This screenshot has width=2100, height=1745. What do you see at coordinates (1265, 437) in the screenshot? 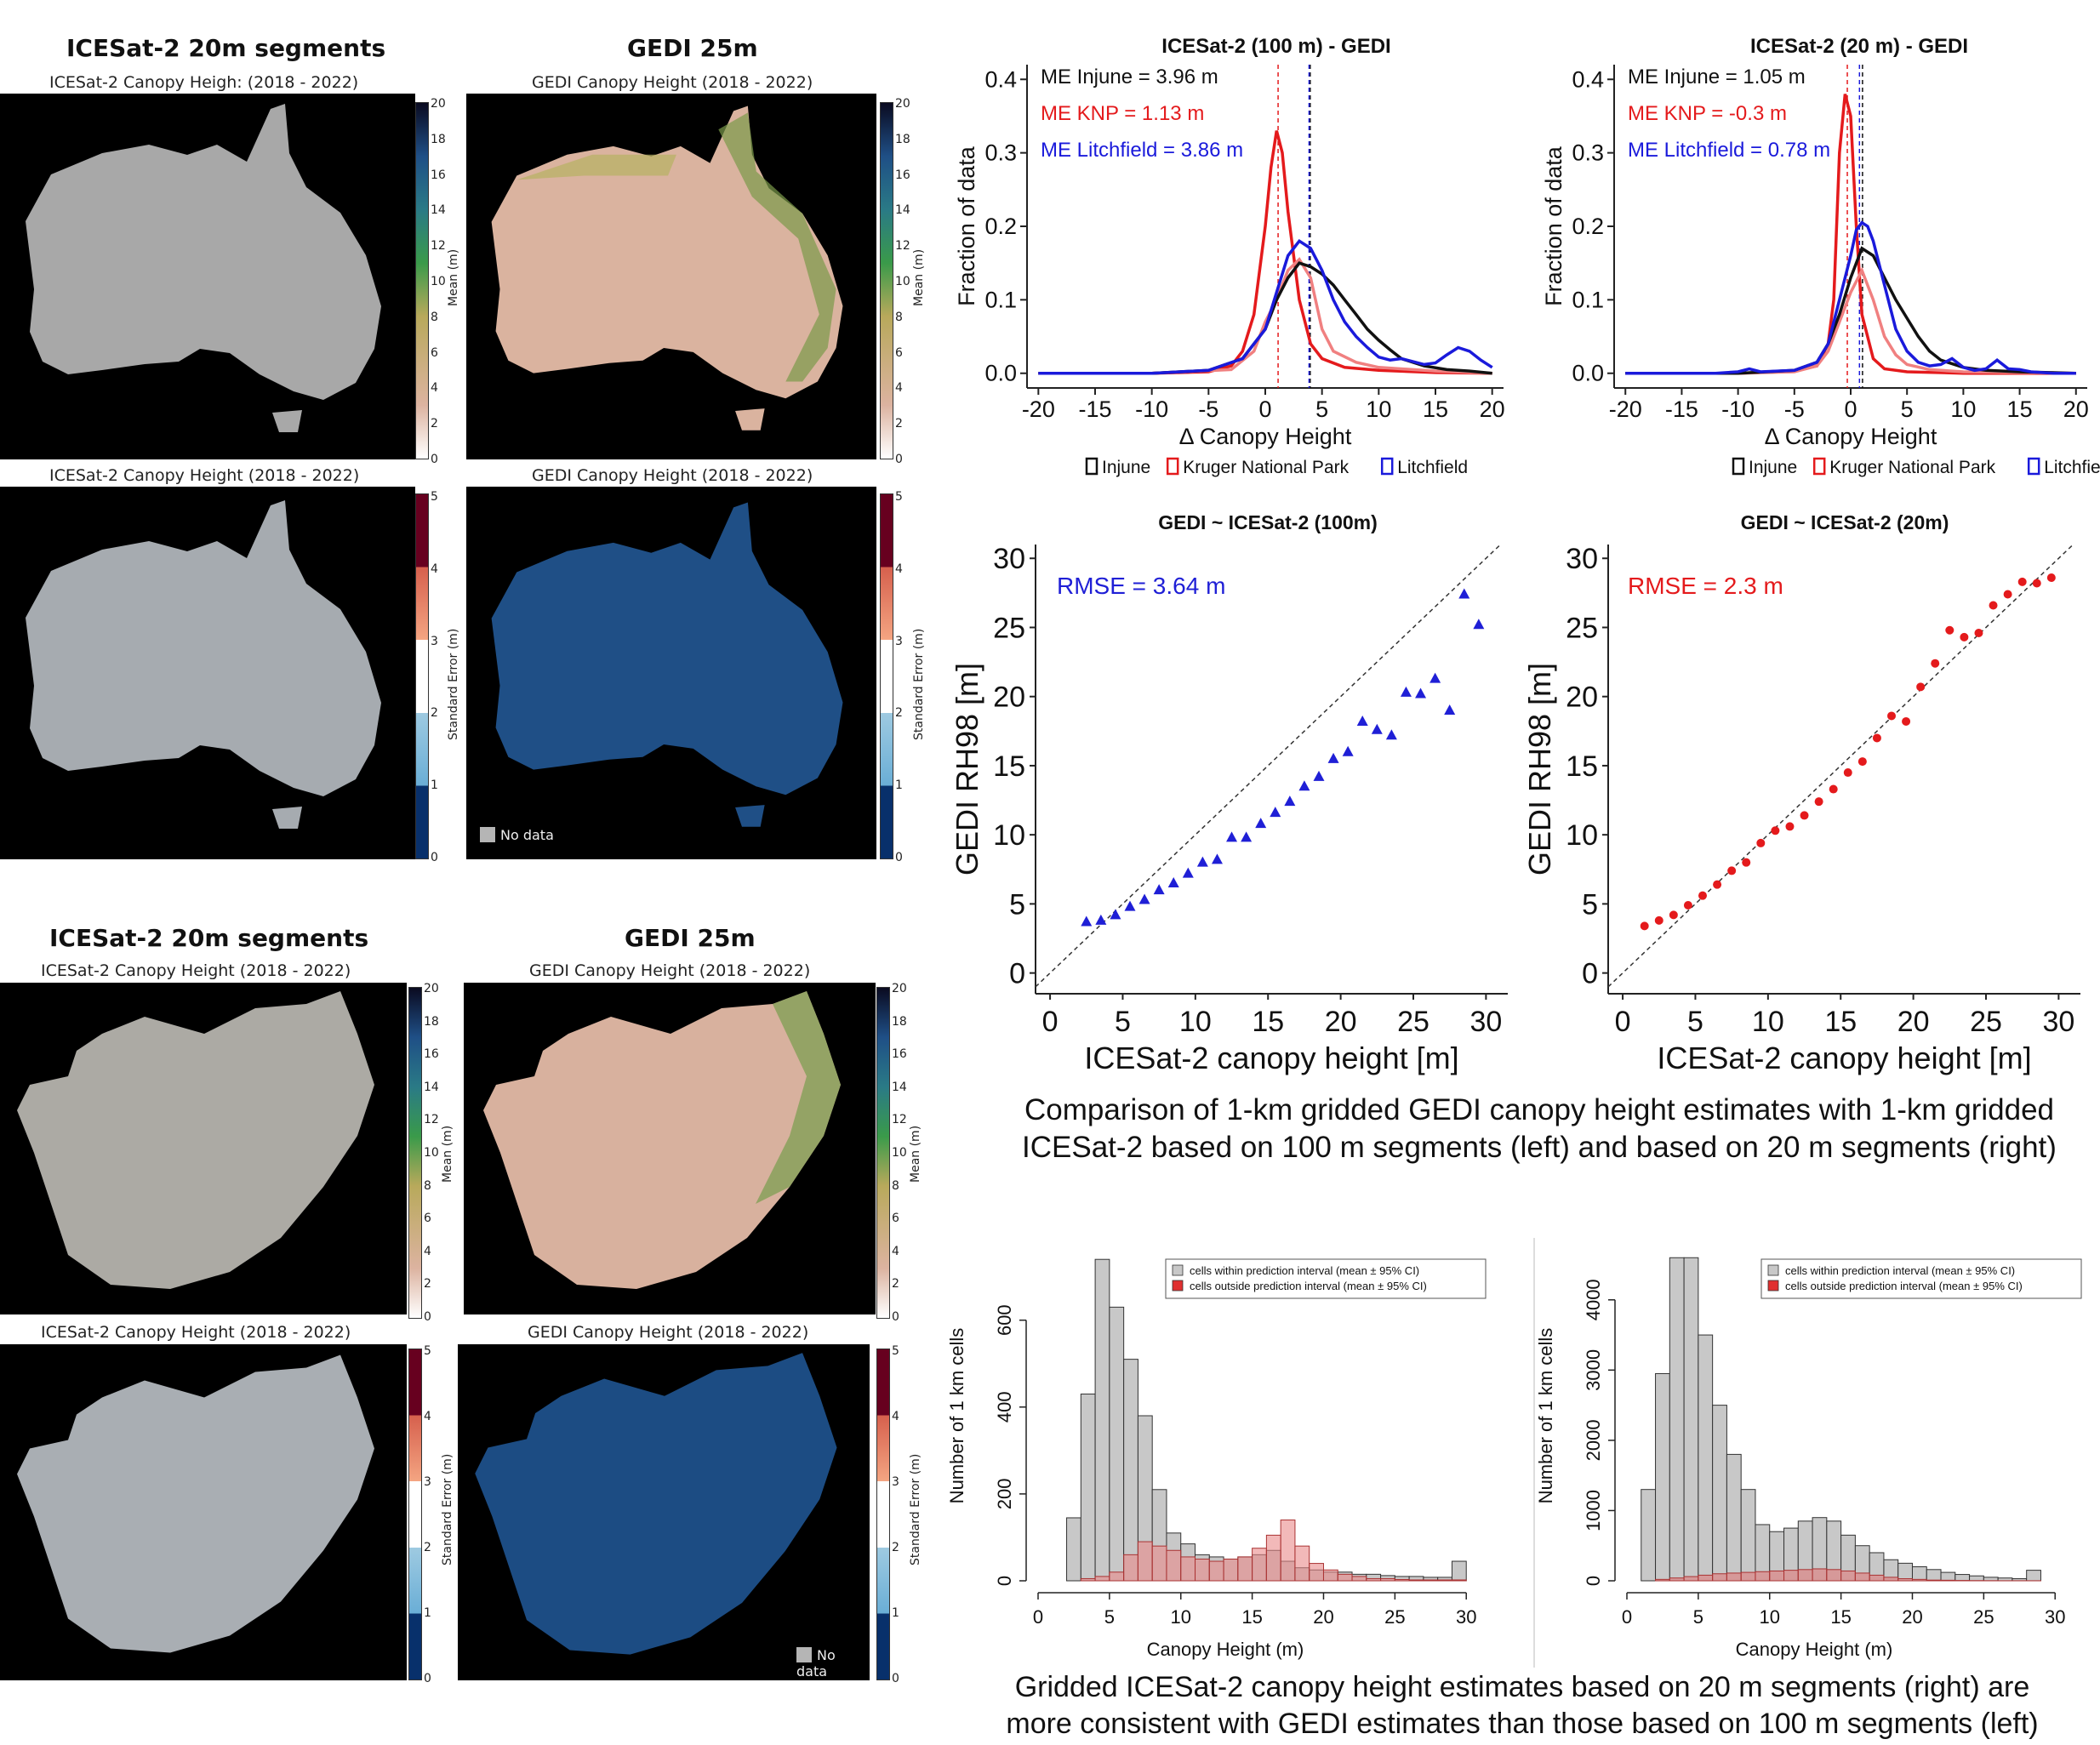
I see `x-axis-label: Δ Canopy Height` at bounding box center [1265, 437].